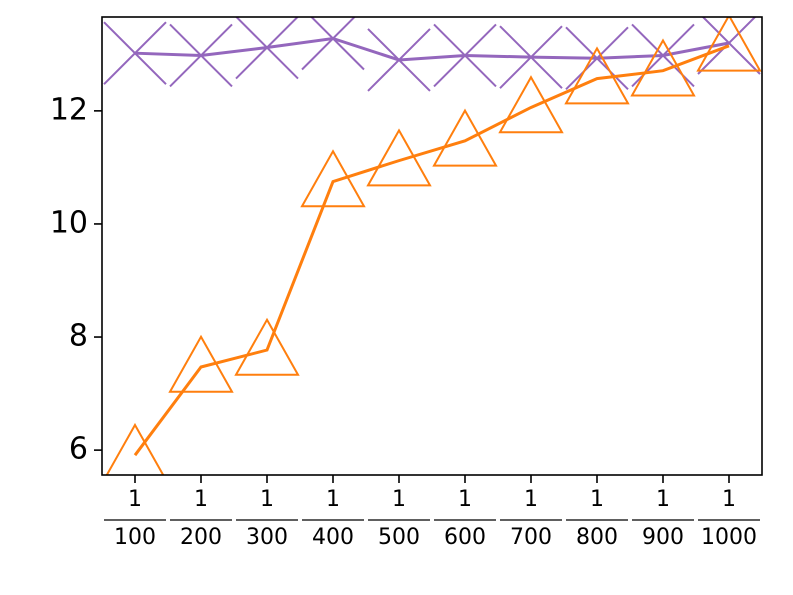  I want to click on y-tick-label: 10, so click(69, 222).